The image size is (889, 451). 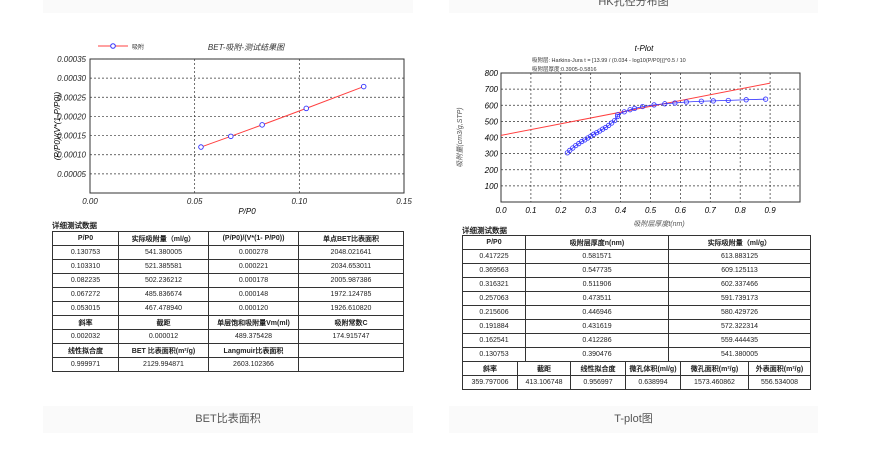 What do you see at coordinates (598, 382) in the screenshot?
I see `table-cell: 0.956997` at bounding box center [598, 382].